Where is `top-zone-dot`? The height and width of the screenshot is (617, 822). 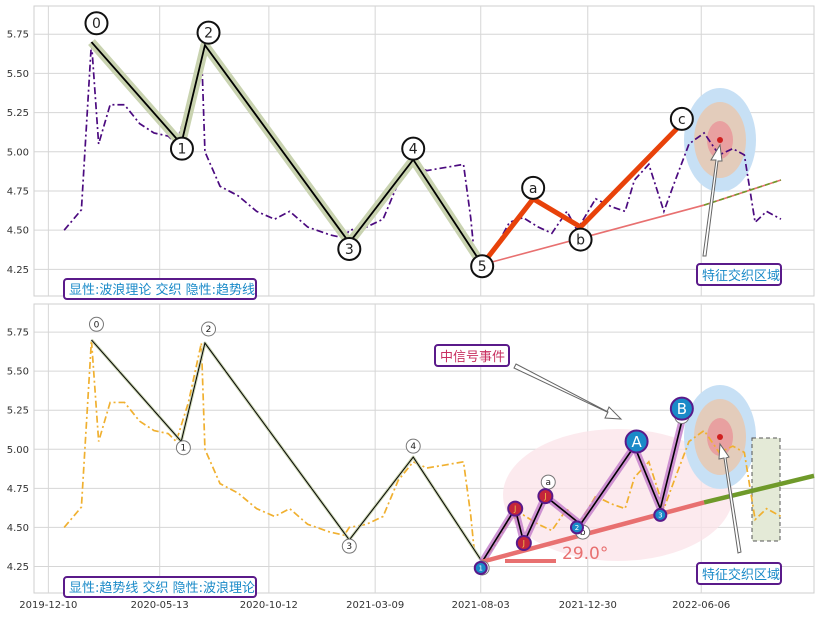
top-zone-dot is located at coordinates (720, 140).